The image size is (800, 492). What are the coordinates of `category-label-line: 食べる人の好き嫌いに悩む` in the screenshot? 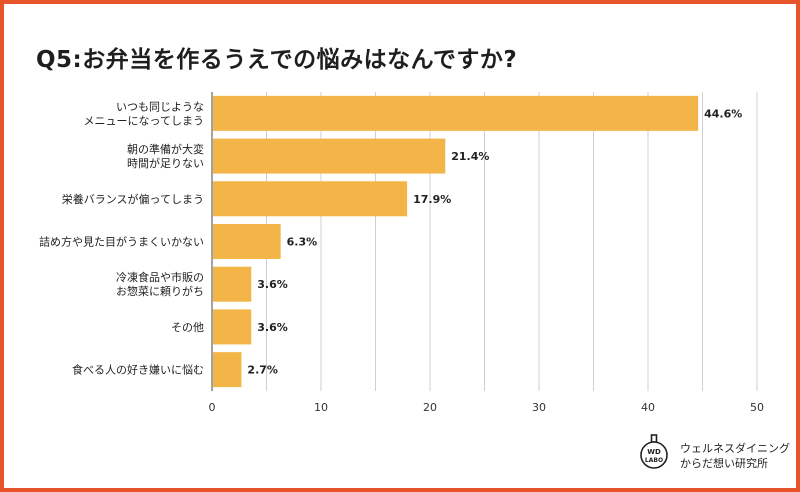 It's located at (138, 370).